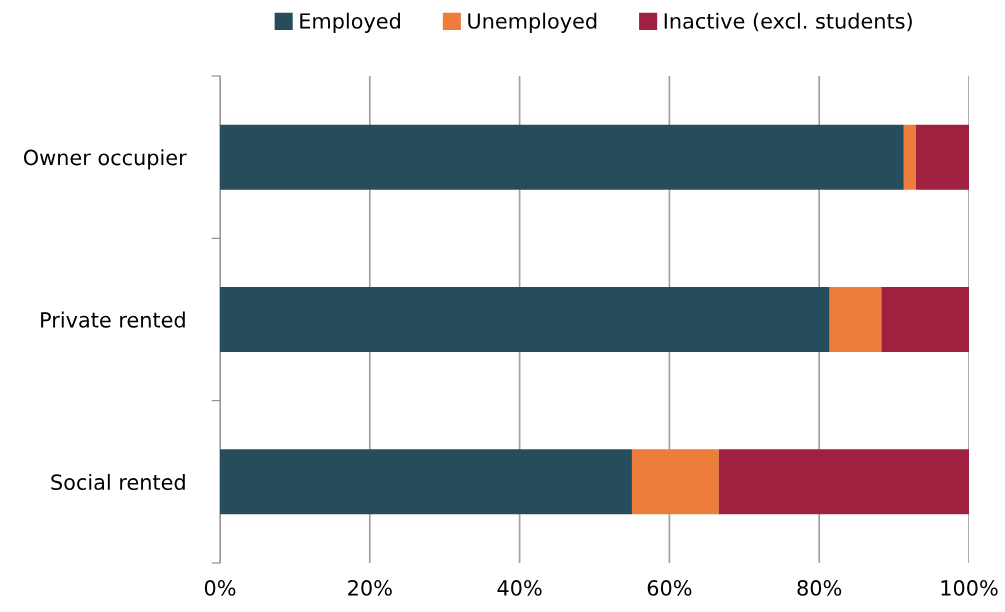 This screenshot has height=612, width=1005. What do you see at coordinates (113, 319) in the screenshot?
I see `y-tick-label: Private rented` at bounding box center [113, 319].